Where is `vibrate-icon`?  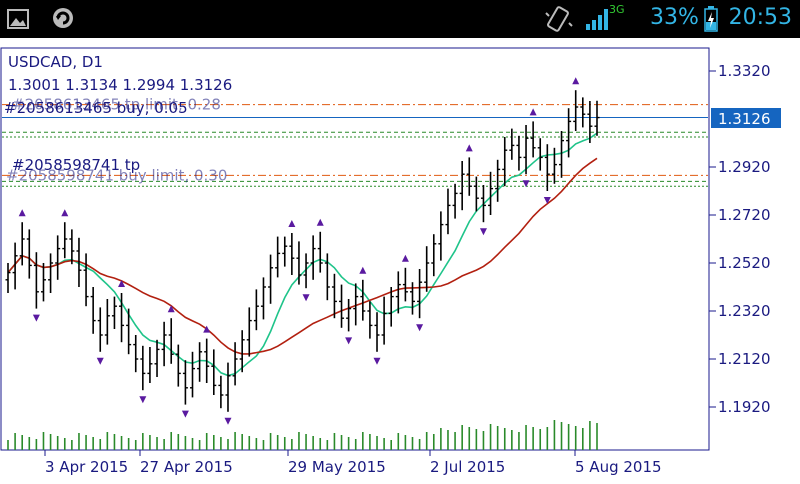
vibrate-icon is located at coordinates (559, 19).